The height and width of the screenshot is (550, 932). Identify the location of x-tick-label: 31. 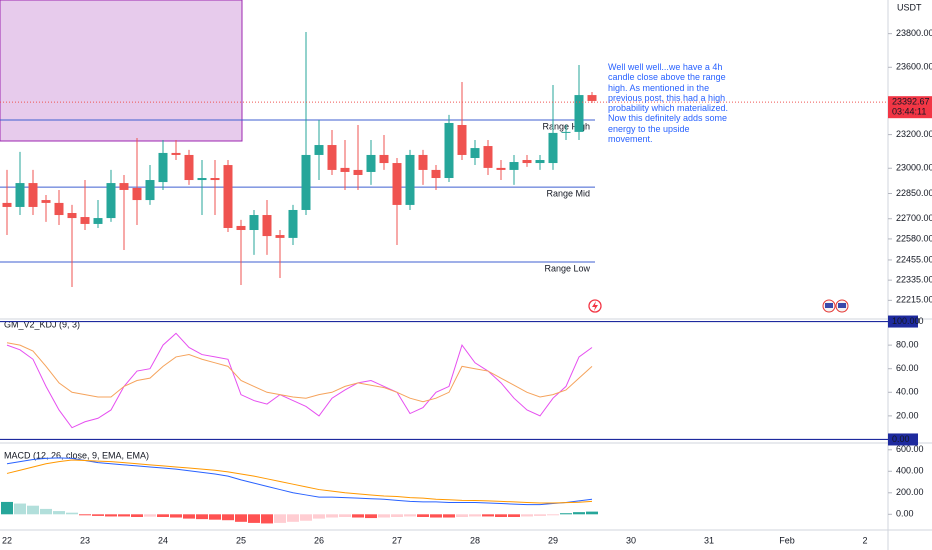
(709, 540).